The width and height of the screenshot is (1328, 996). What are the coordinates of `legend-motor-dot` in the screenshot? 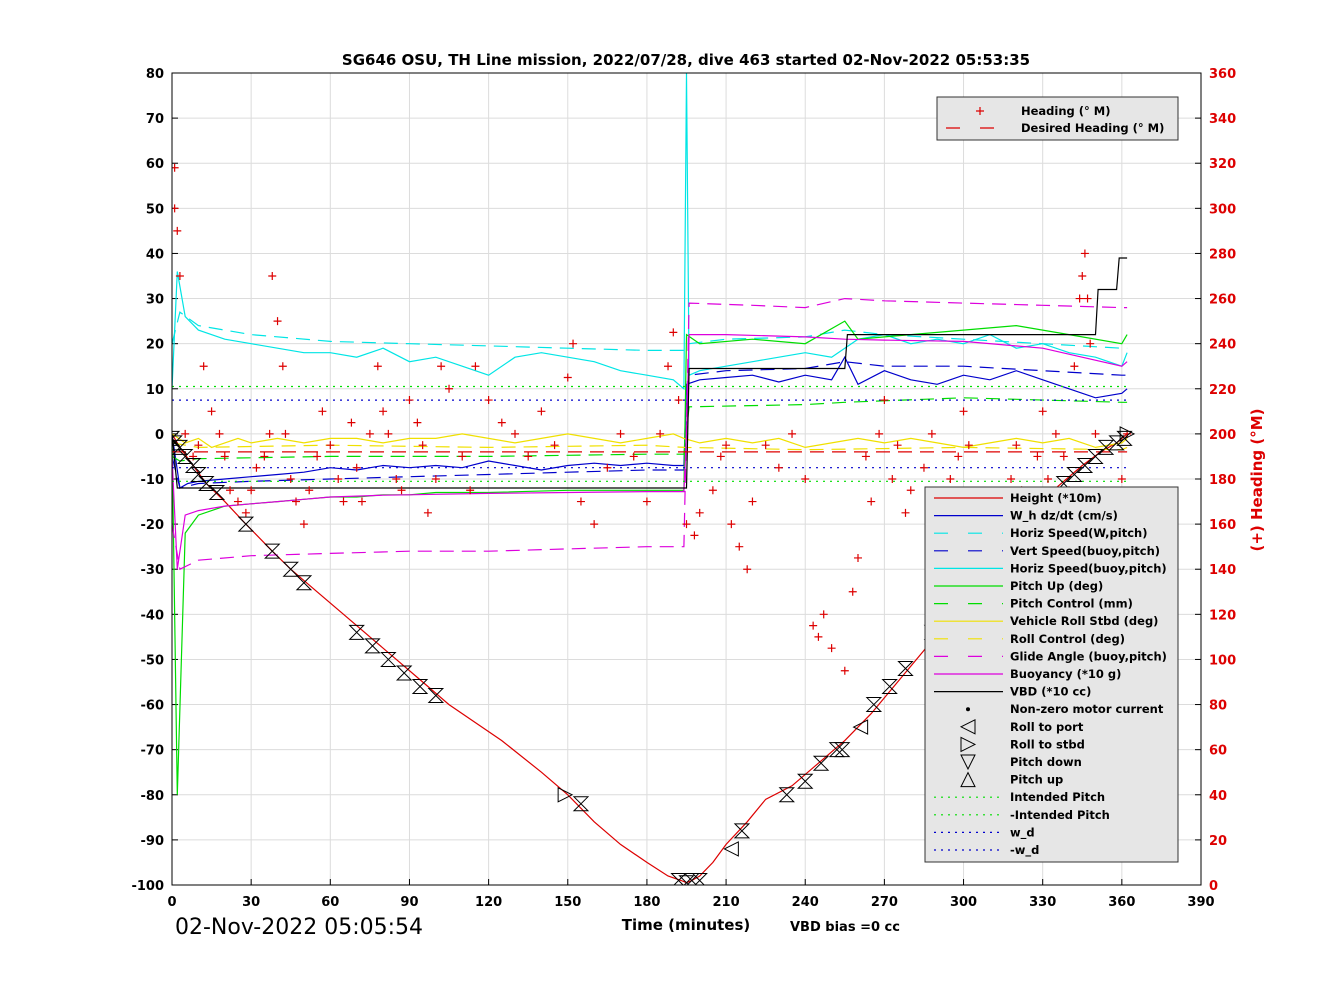 It's located at (968, 709).